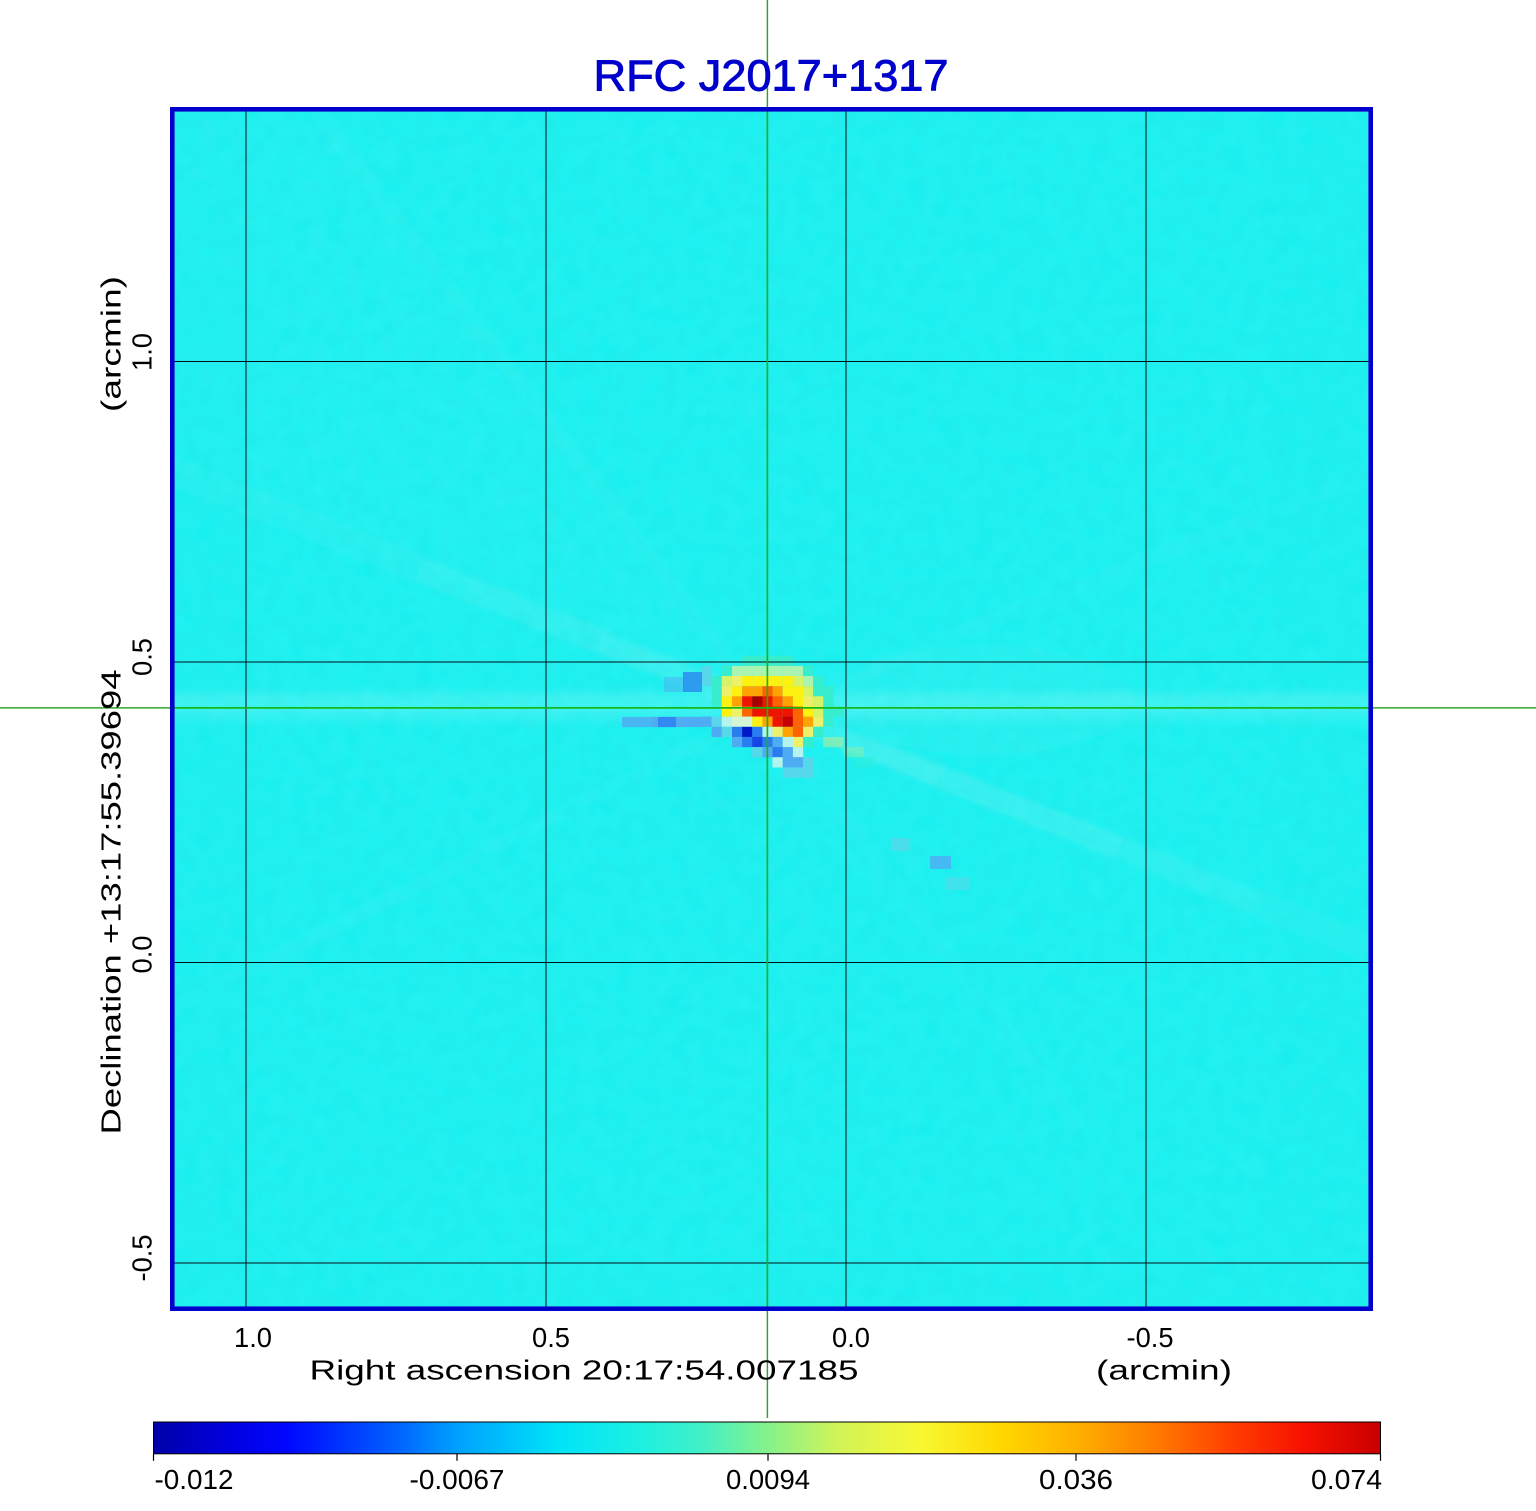 Image resolution: width=1536 pixels, height=1511 pixels. I want to click on svg-text: 0.036, so click(1076, 1479).